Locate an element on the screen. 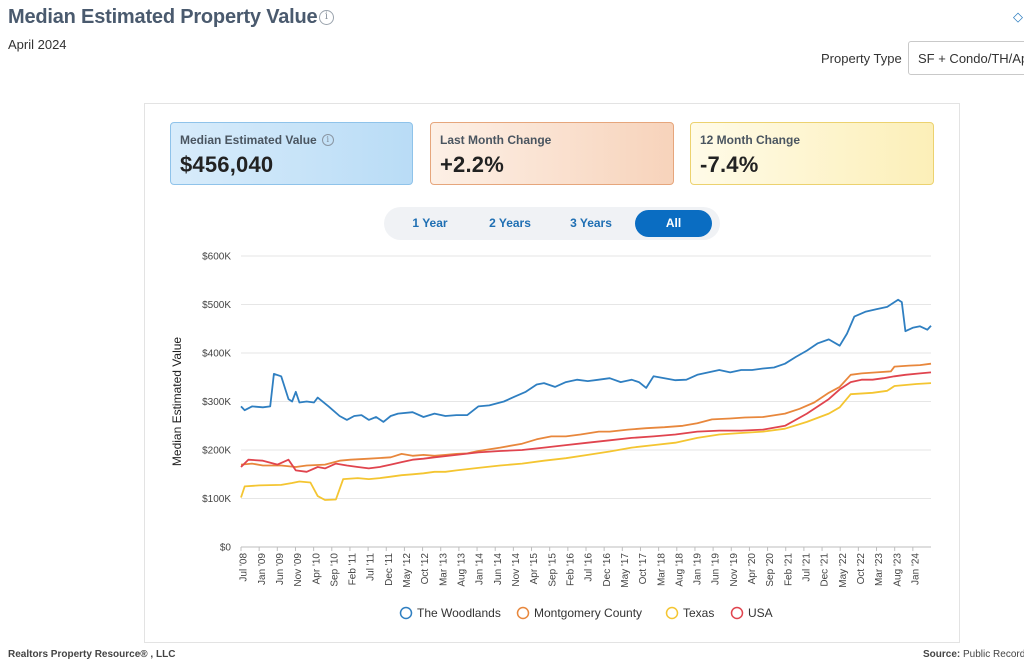 Image resolution: width=1024 pixels, height=665 pixels. x-tick-label: Jun '19 is located at coordinates (716, 569).